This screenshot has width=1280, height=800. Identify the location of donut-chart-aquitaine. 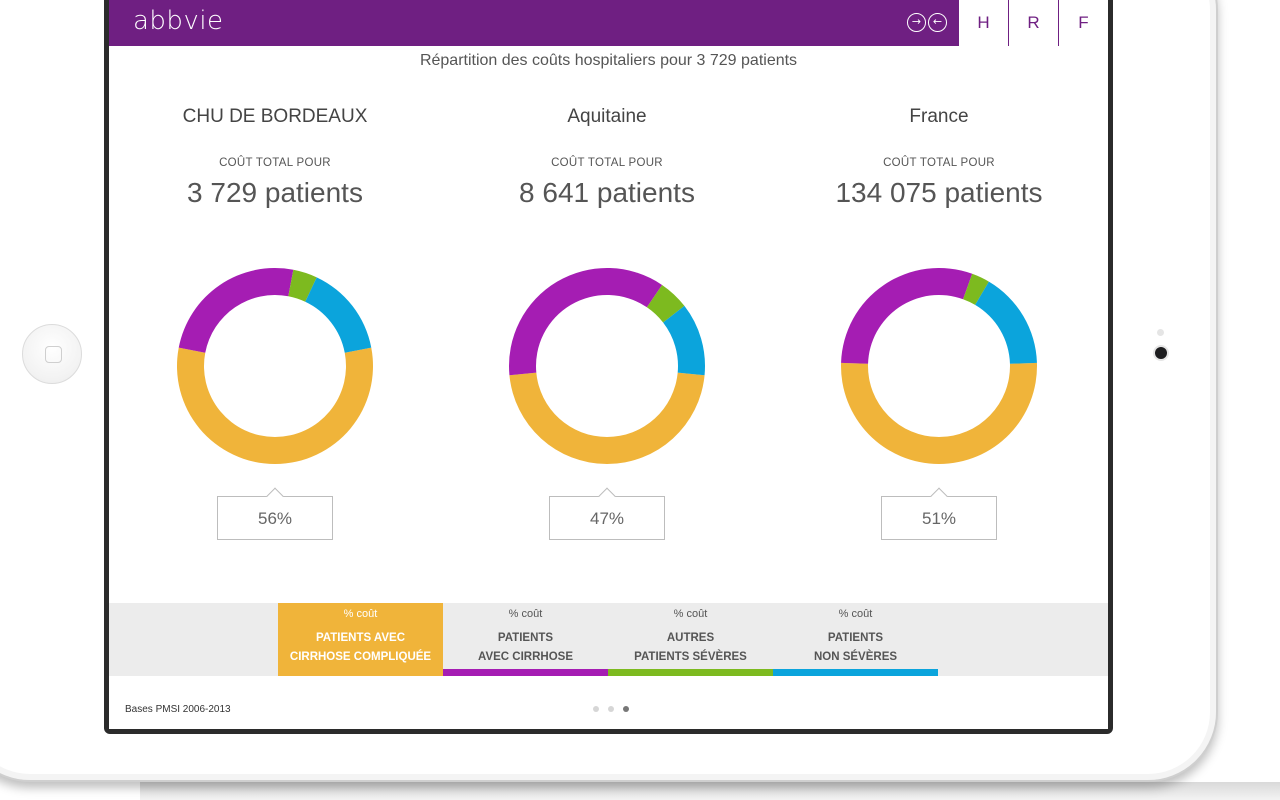
(607, 366).